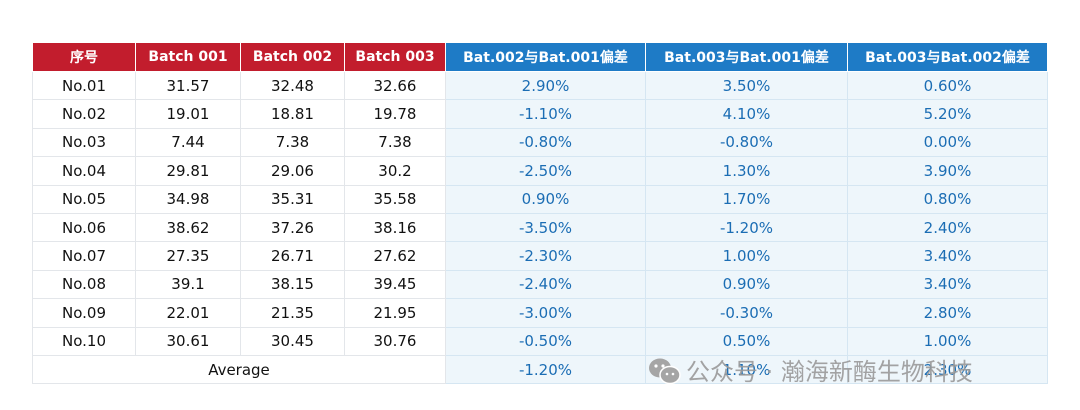 The width and height of the screenshot is (1080, 410). What do you see at coordinates (188, 341) in the screenshot?
I see `cell: 30.61` at bounding box center [188, 341].